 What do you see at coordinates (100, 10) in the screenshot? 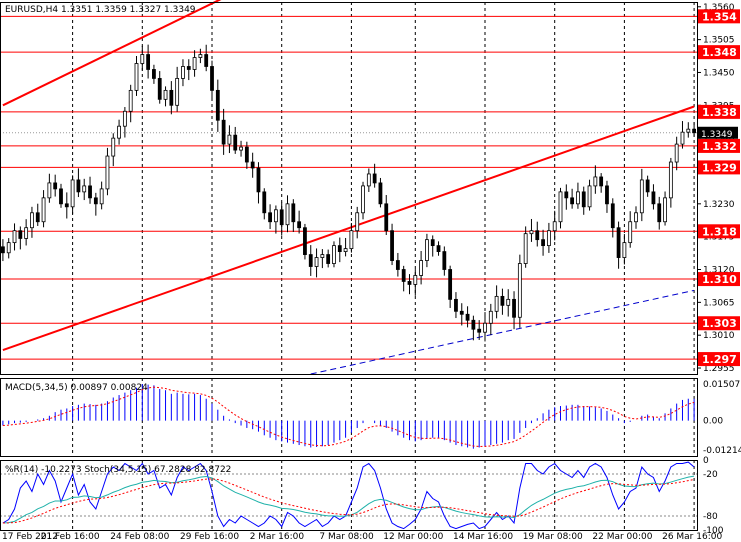
I see `main-chart-title: EURUSD,H4 1.3351 1.3359 1.3327 1.3349` at bounding box center [100, 10].